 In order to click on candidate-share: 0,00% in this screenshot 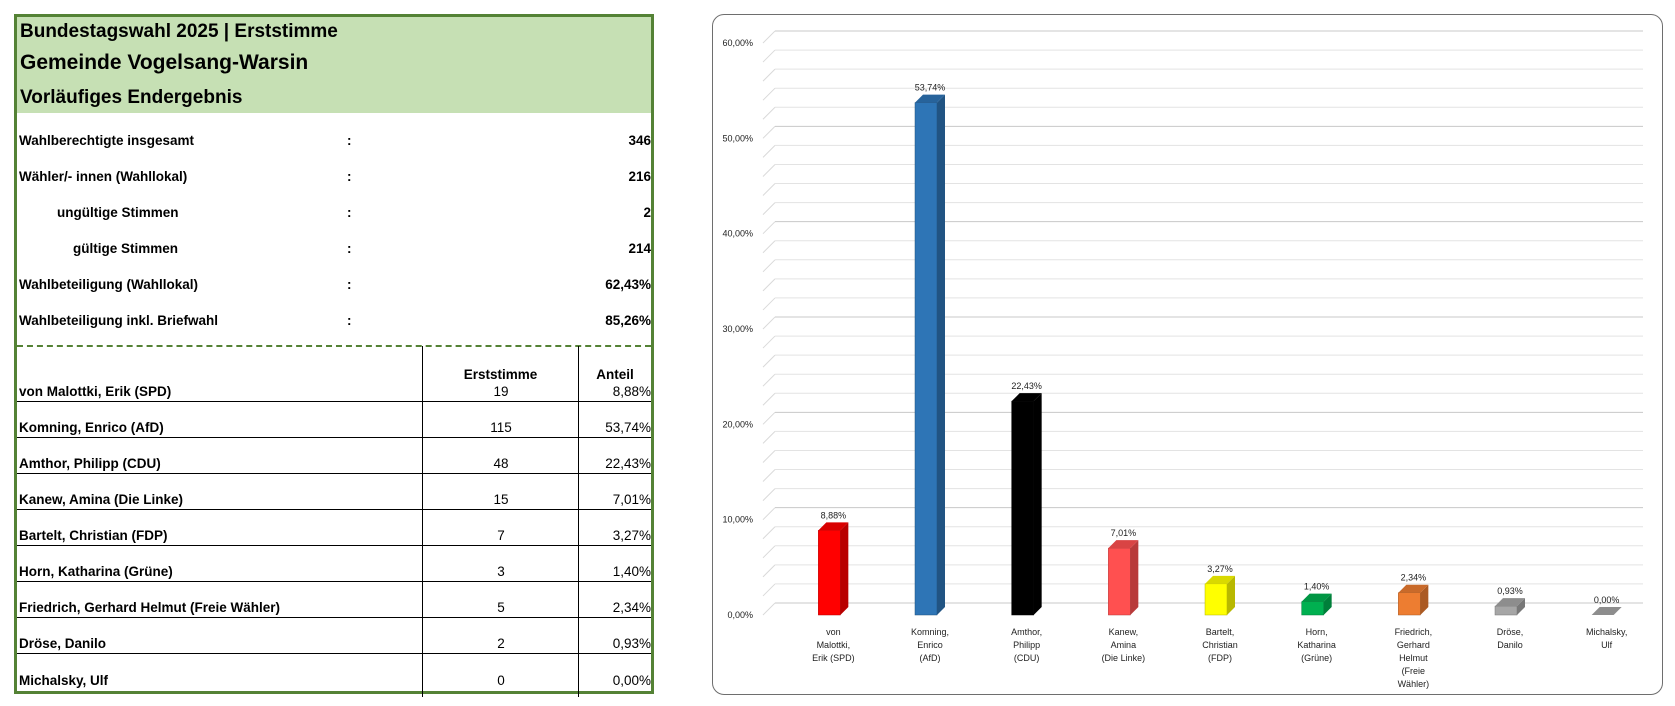, I will do `click(631, 680)`.